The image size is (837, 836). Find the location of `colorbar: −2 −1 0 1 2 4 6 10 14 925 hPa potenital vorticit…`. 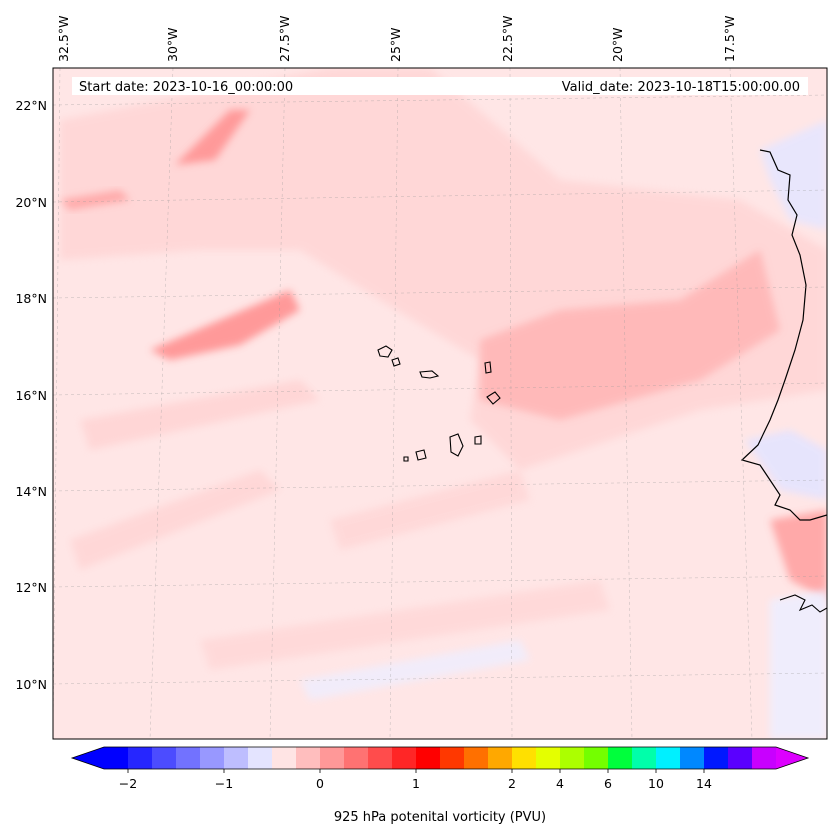

colorbar: −2 −1 0 1 2 4 6 10 14 925 hPa potenital vorticit… is located at coordinates (440, 785).